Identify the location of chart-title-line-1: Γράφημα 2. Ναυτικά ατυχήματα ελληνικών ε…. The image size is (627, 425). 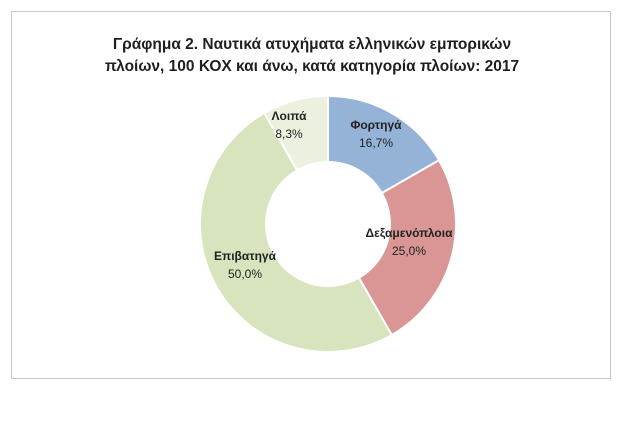
(312, 44).